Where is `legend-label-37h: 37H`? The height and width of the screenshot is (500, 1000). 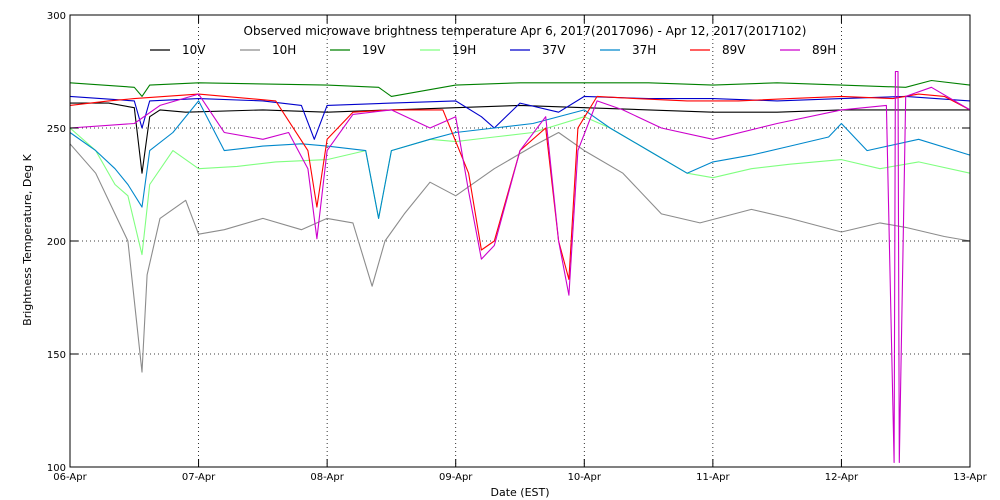 legend-label-37h: 37H is located at coordinates (644, 50).